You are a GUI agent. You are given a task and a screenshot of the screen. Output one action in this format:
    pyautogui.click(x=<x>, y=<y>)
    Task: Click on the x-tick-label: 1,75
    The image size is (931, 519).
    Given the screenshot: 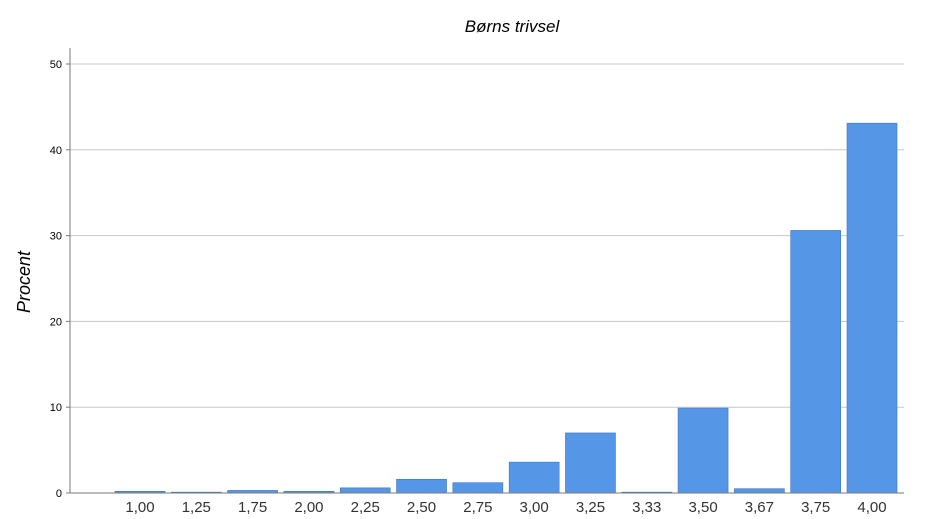 What is the action you would take?
    pyautogui.click(x=252, y=507)
    